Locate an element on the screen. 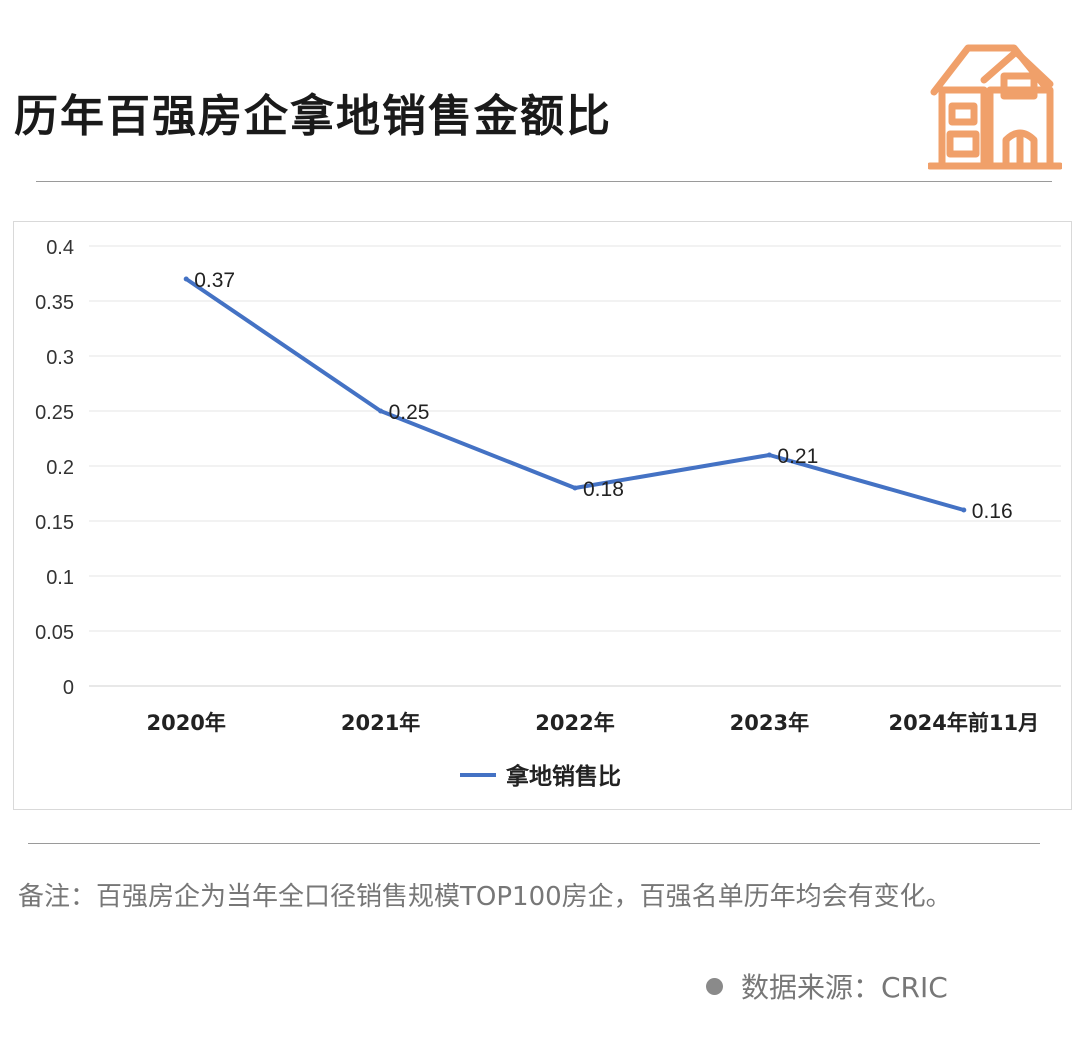  x-tick-label: 2021年 is located at coordinates (380, 723).